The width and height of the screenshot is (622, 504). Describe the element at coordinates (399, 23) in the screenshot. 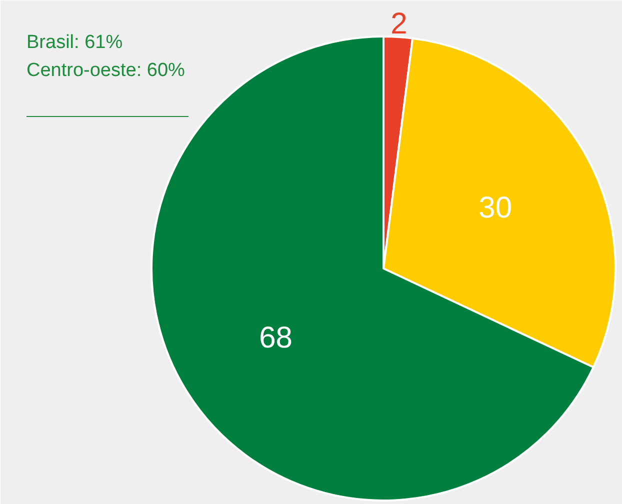

I see `data-label: 2` at that location.